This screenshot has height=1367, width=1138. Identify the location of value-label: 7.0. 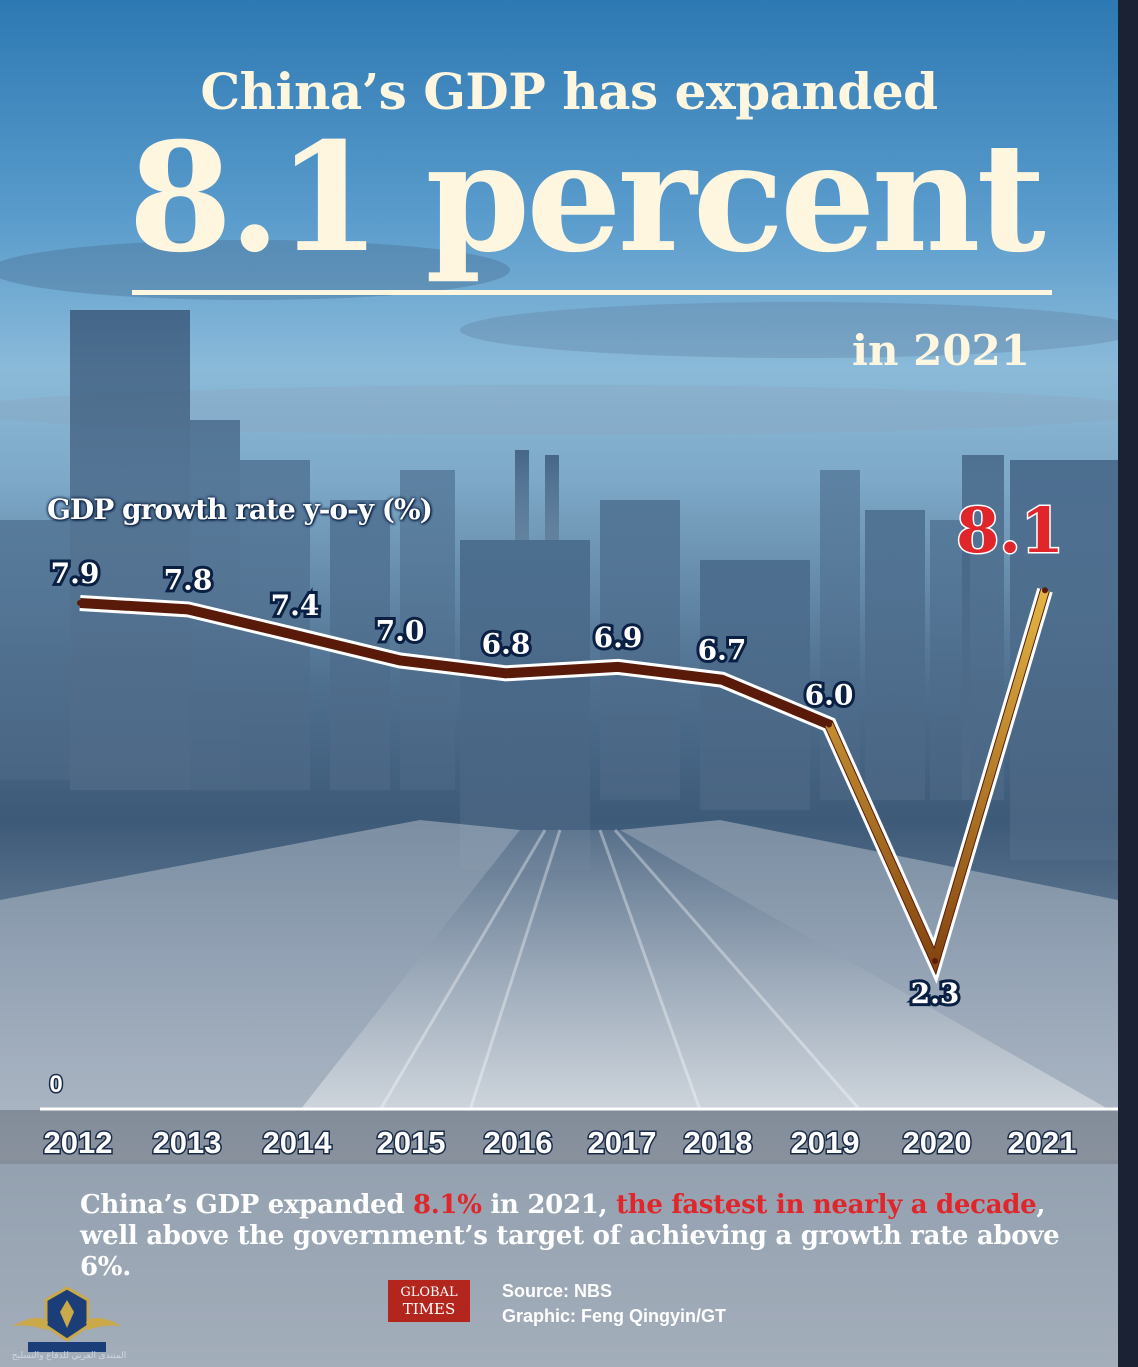
(400, 631).